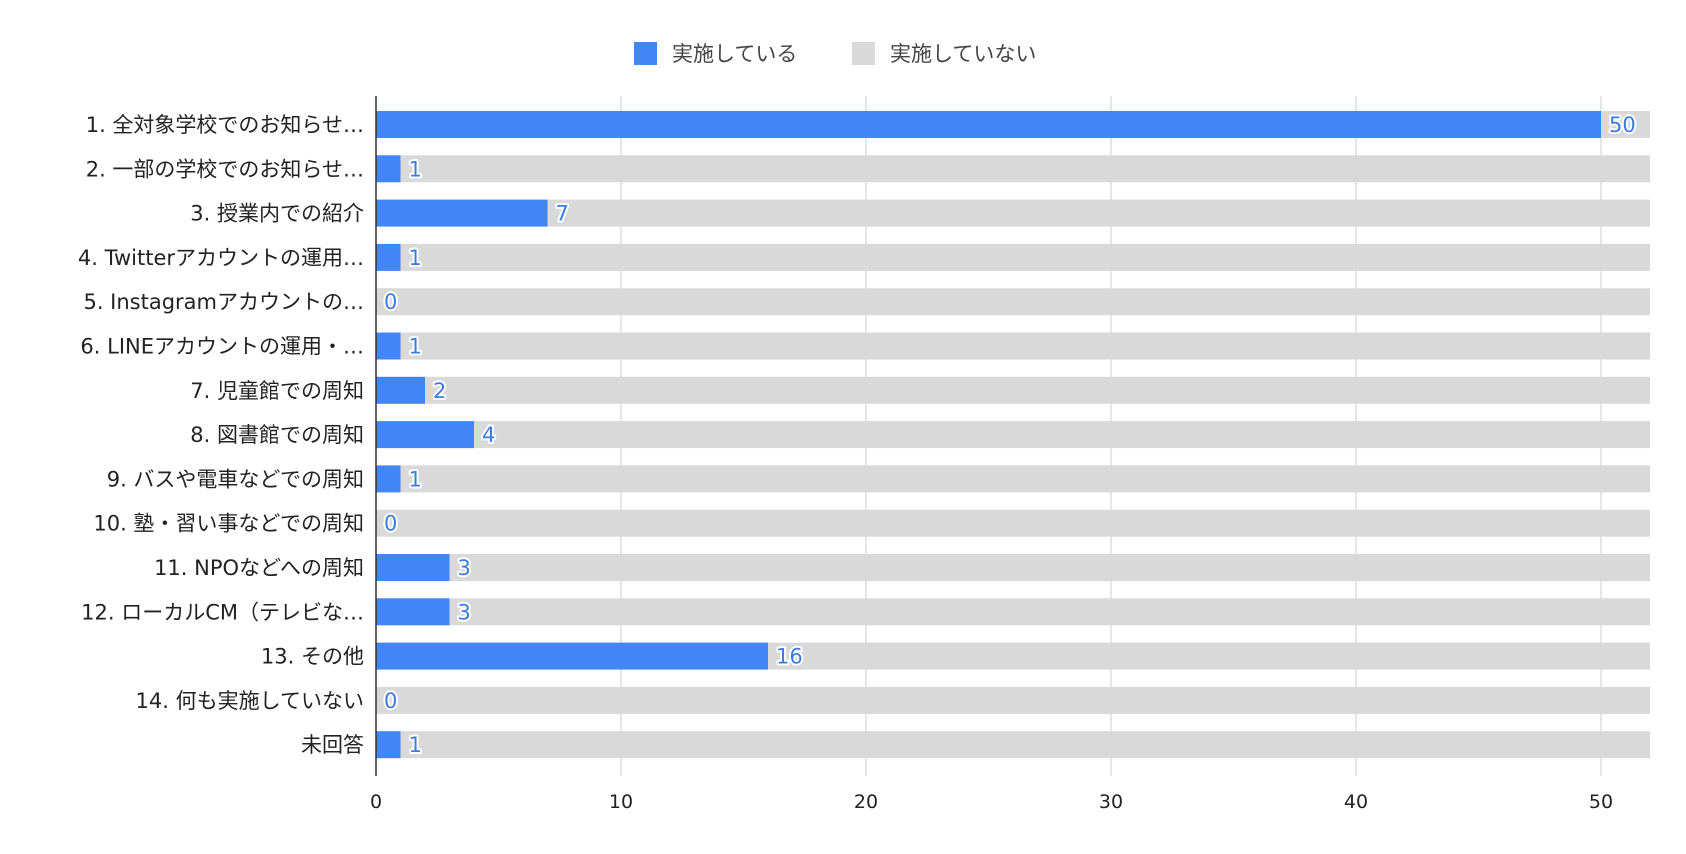  I want to click on x-tick-label-2: 20, so click(866, 802).